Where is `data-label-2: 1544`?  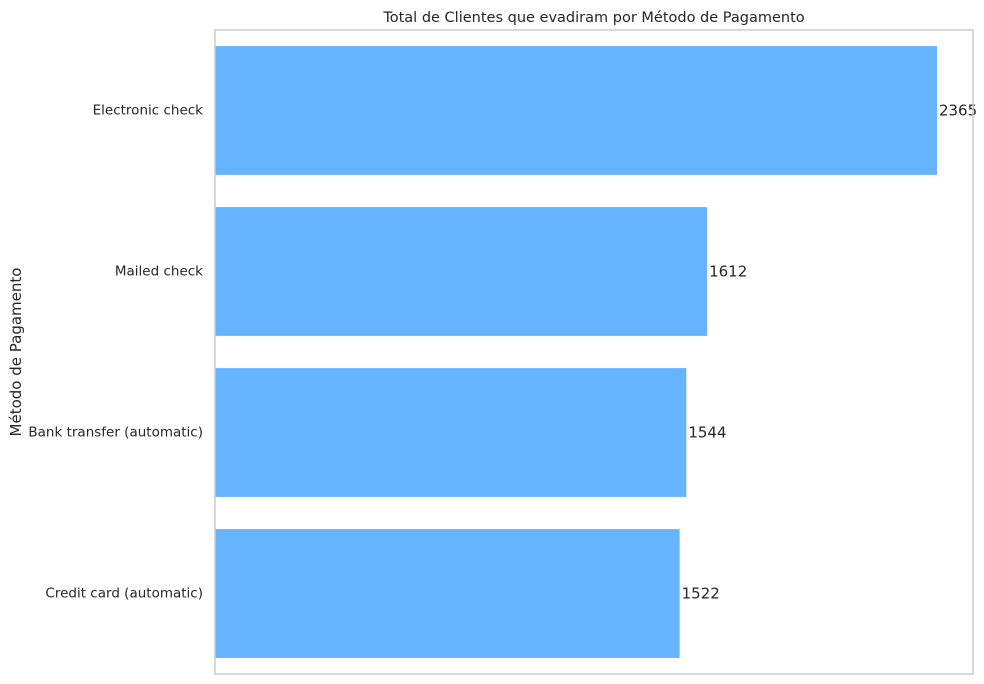
data-label-2: 1544 is located at coordinates (707, 433).